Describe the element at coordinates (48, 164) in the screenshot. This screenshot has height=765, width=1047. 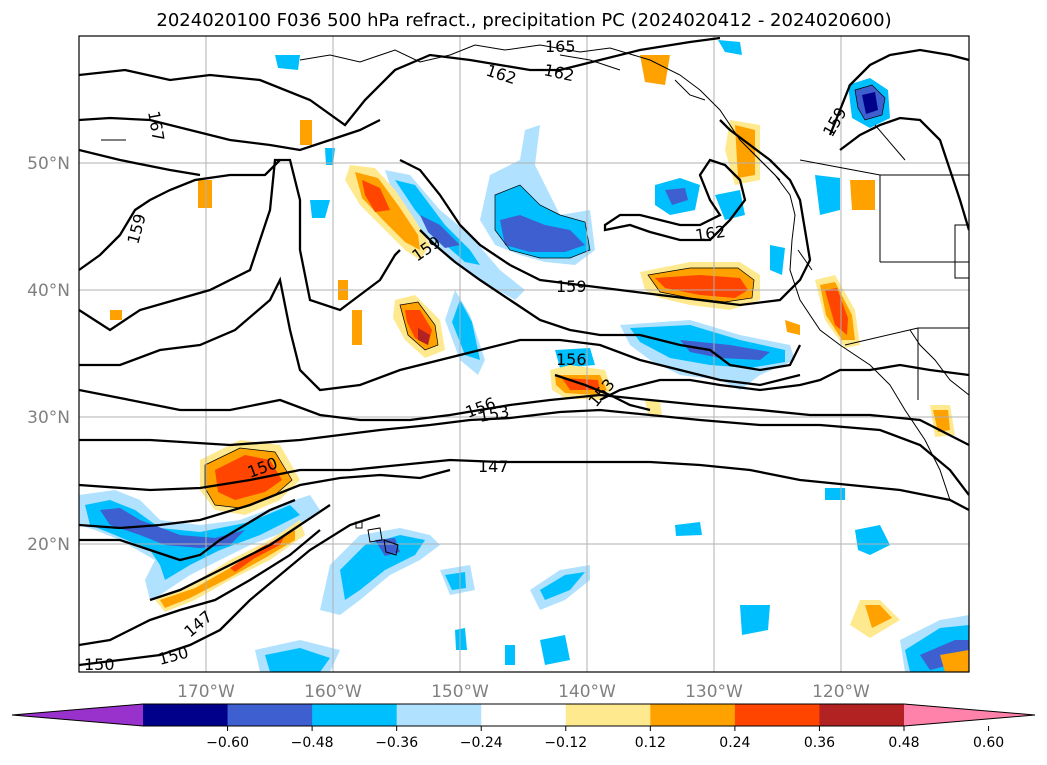
I see `lat-label: 50°N` at that location.